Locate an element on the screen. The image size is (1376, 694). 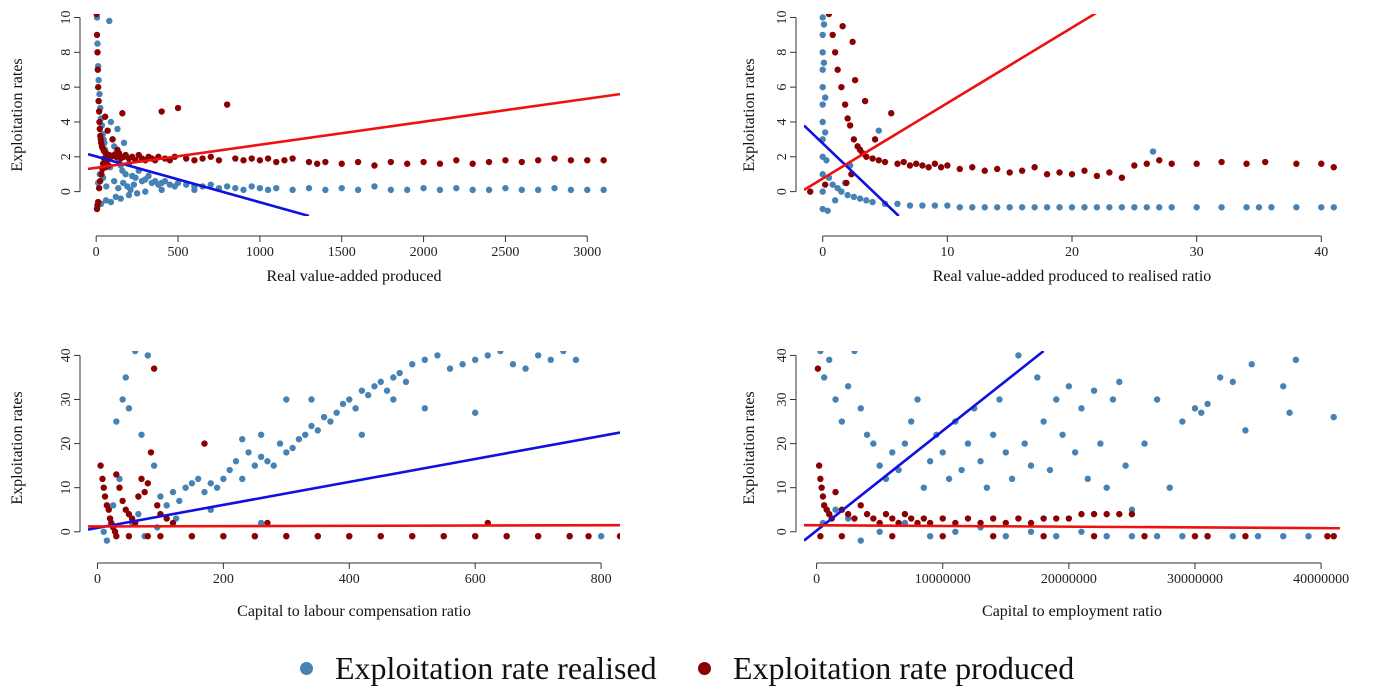
fit-line-produced is located at coordinates (354, 131).